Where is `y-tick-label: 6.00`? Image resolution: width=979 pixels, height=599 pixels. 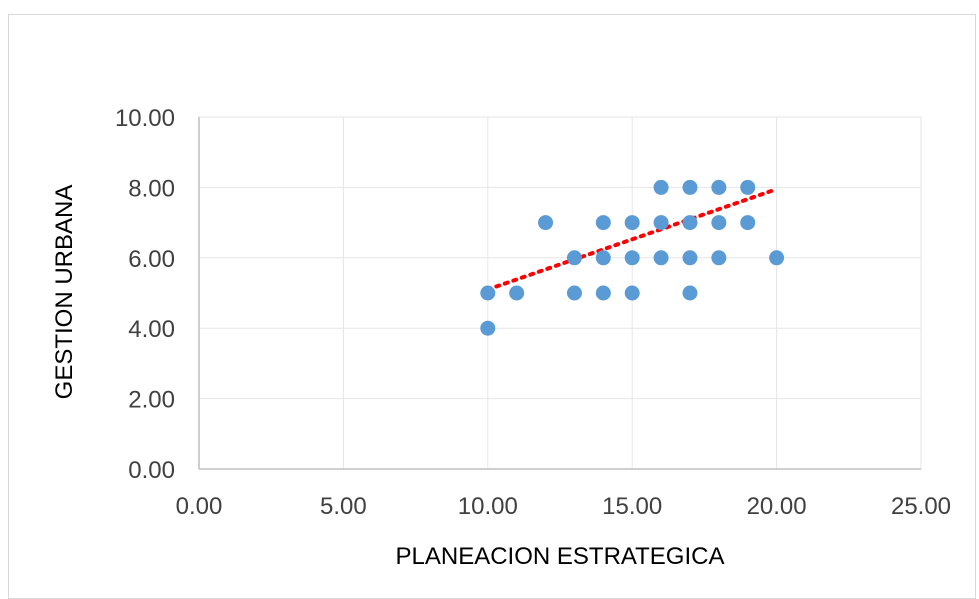
y-tick-label: 6.00 is located at coordinates (151, 259).